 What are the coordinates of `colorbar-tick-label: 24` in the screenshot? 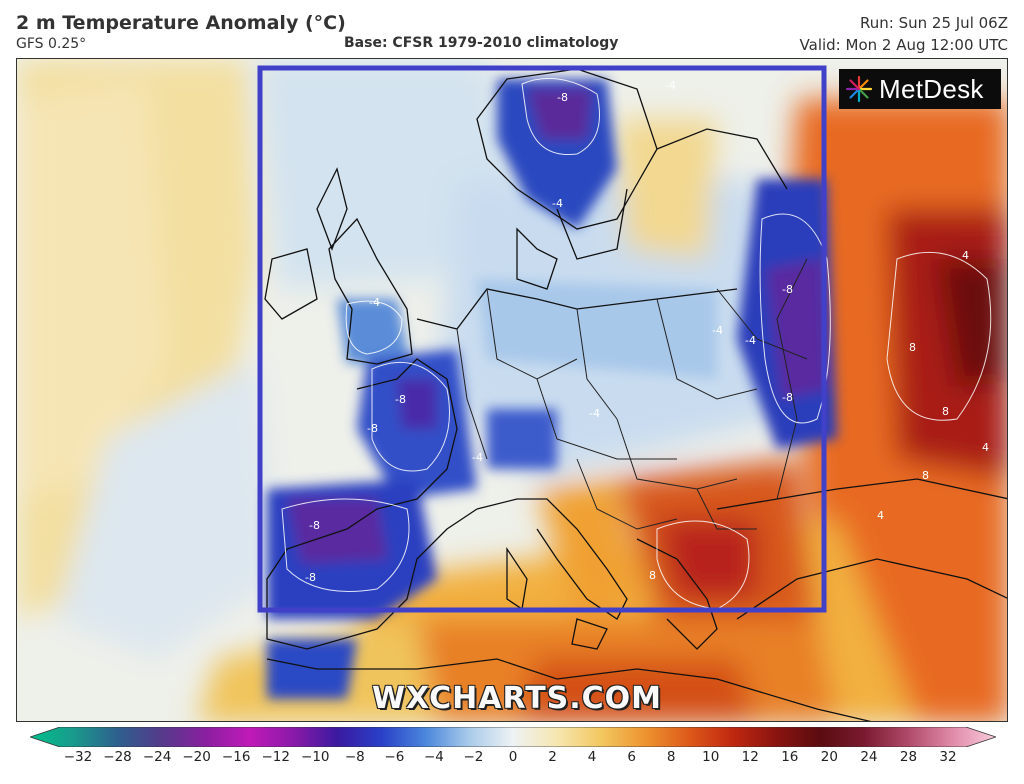 It's located at (869, 757).